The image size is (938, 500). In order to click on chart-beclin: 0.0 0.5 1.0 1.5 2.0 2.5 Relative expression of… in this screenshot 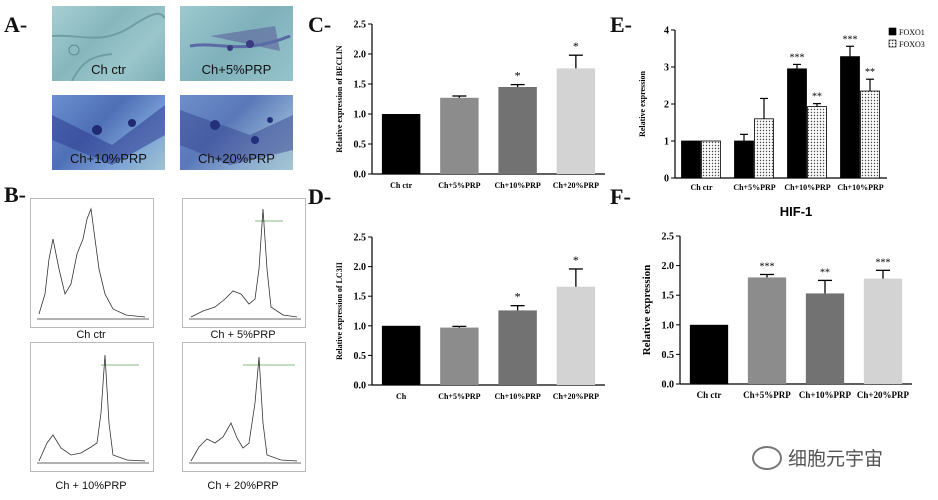, I will do `click(470, 105)`.